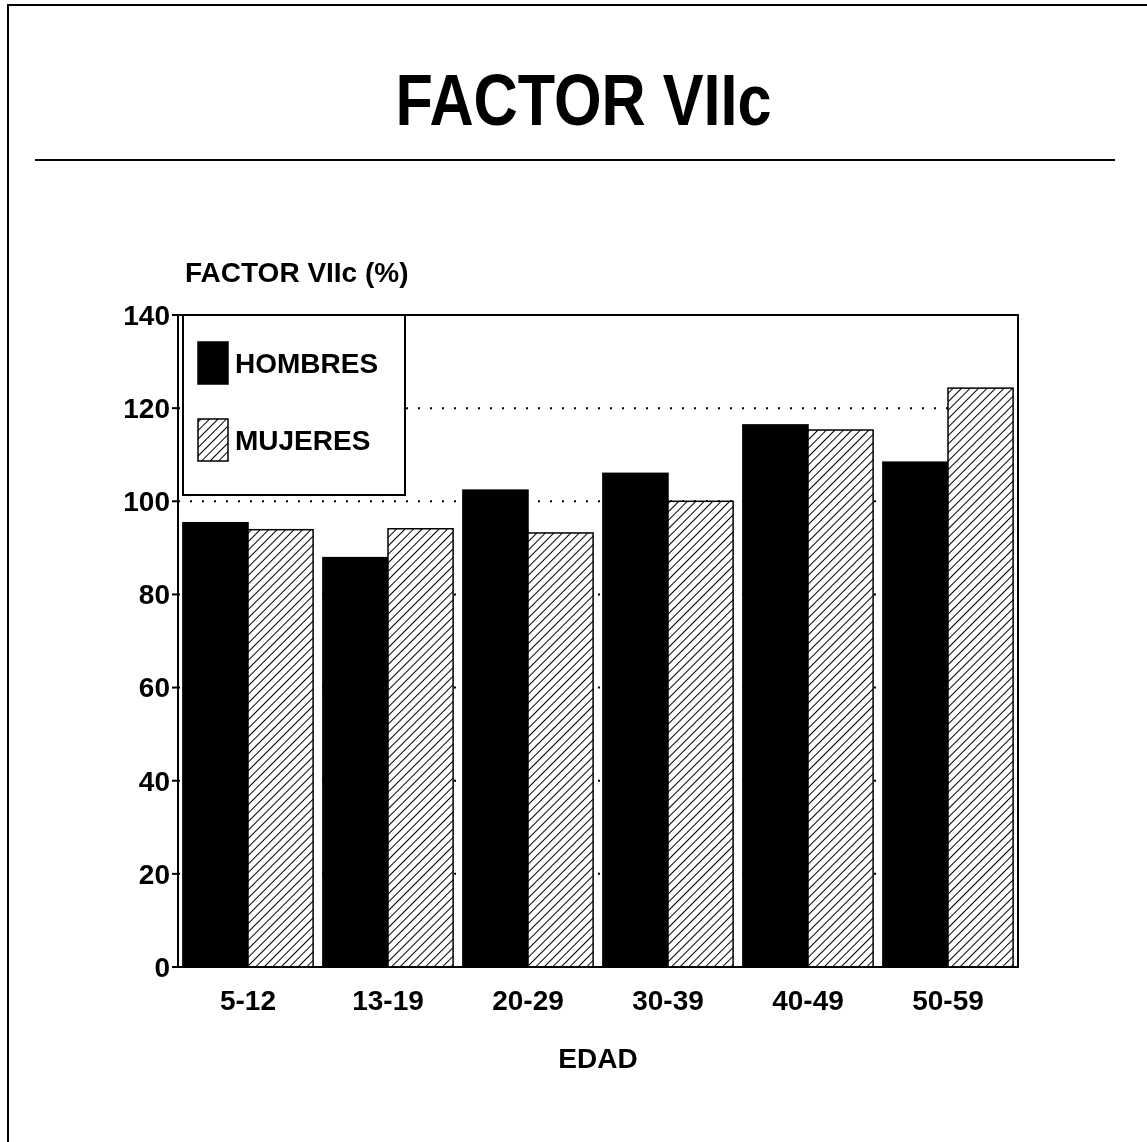 The width and height of the screenshot is (1147, 1142). What do you see at coordinates (583, 100) in the screenshot?
I see `chart-title: FACTOR VIIc` at bounding box center [583, 100].